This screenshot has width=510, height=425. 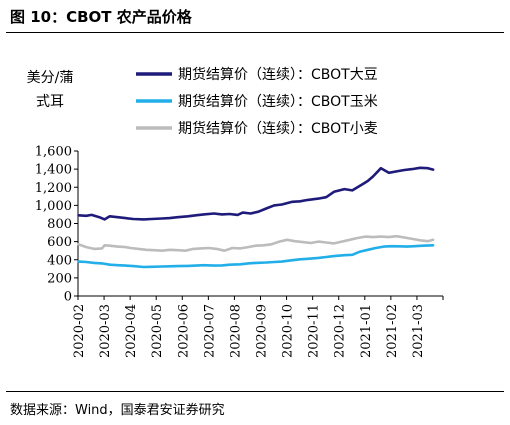 I want to click on bottom-rule, so click(x=255, y=391).